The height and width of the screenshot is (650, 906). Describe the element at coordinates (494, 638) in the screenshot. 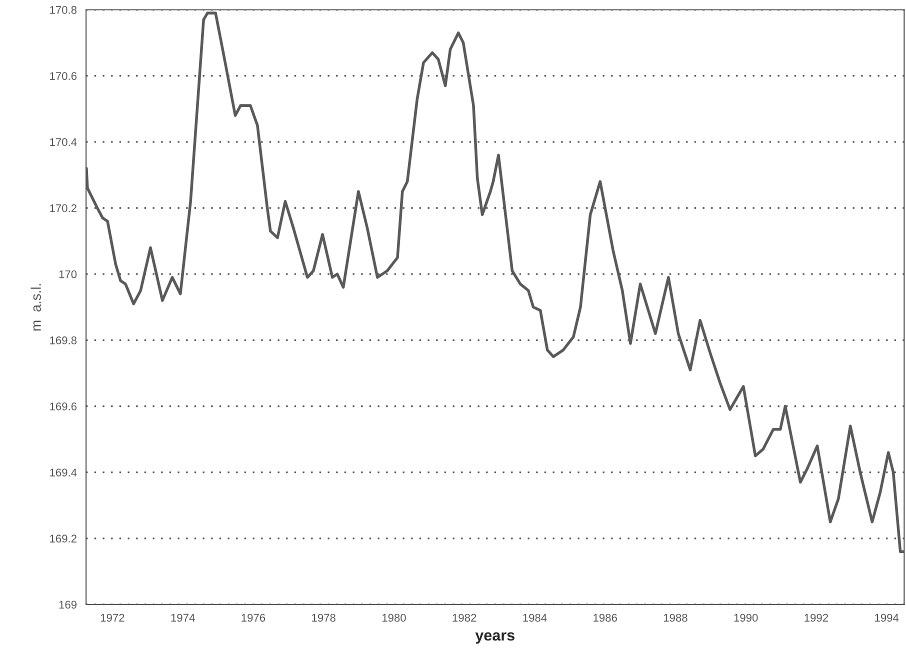

I see `x-axis-title: years` at that location.